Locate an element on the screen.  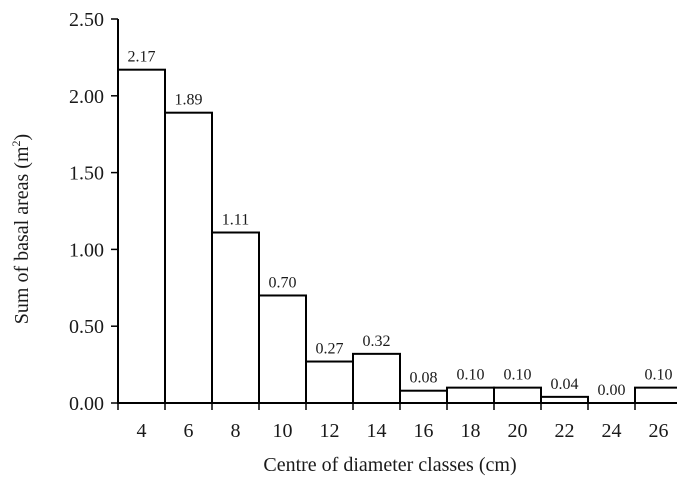
bar-label-6: 1.89 is located at coordinates (189, 100).